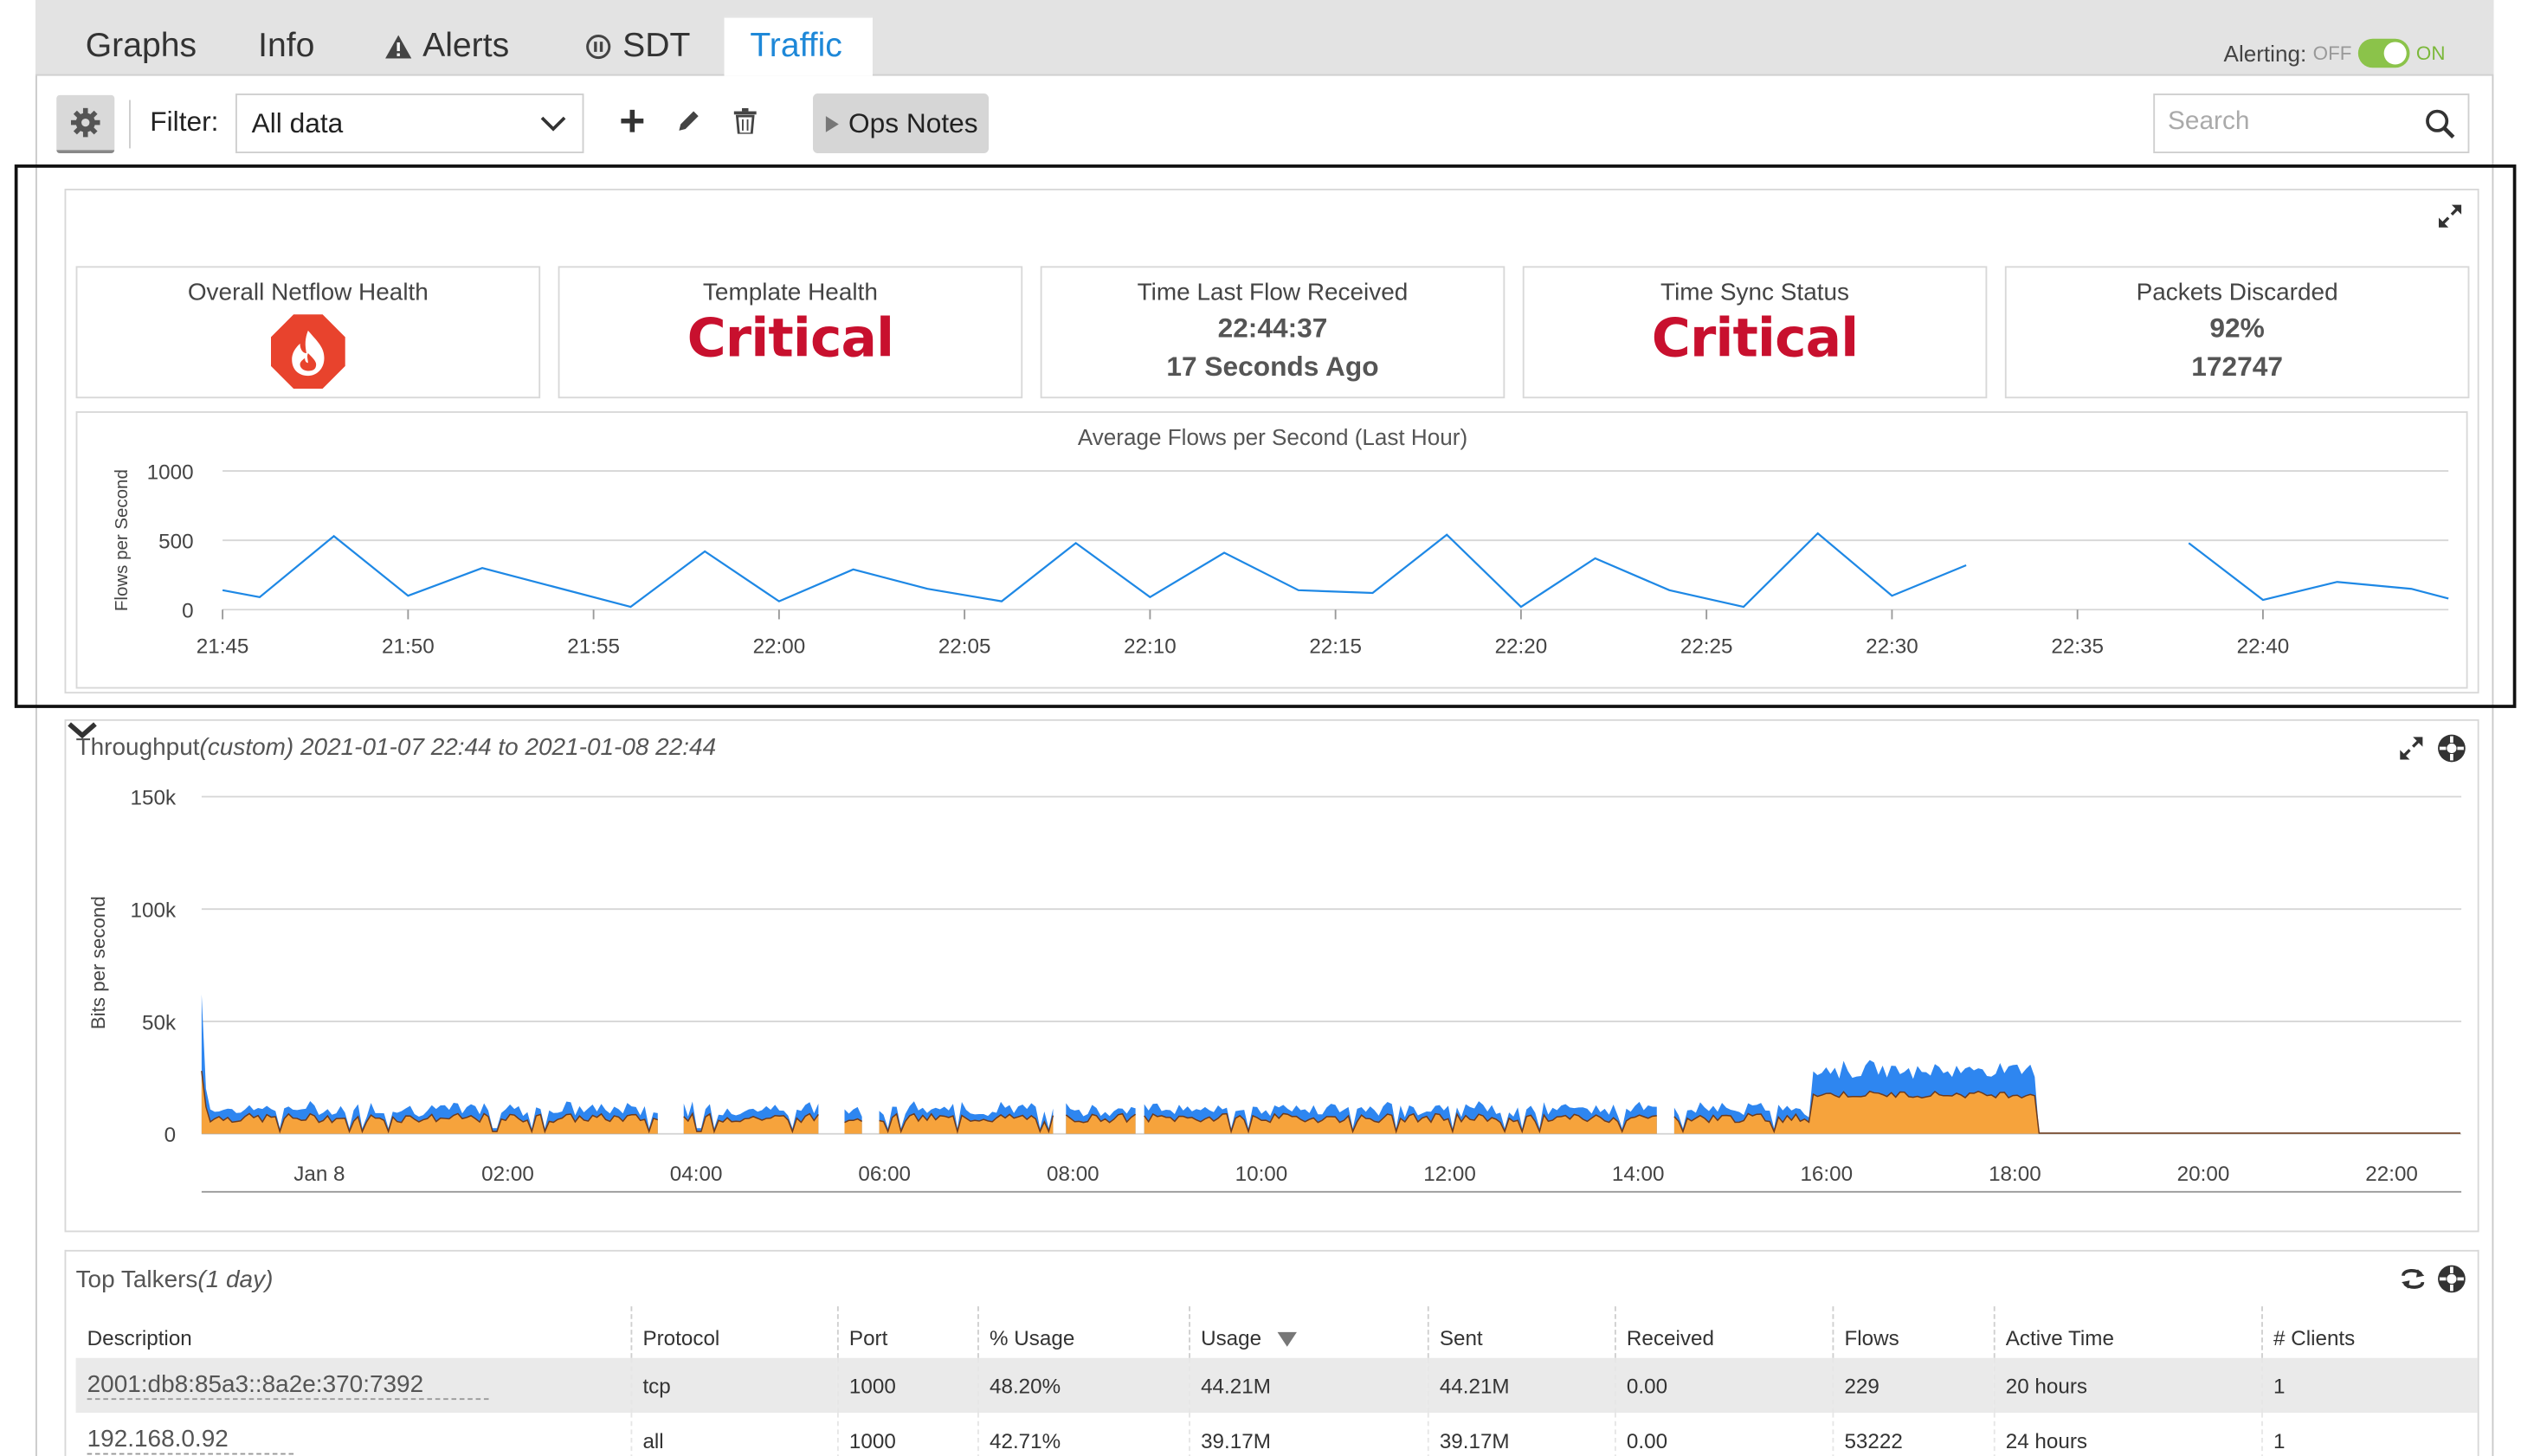 This screenshot has height=1456, width=2521. What do you see at coordinates (398, 46) in the screenshot?
I see `warning-icon` at bounding box center [398, 46].